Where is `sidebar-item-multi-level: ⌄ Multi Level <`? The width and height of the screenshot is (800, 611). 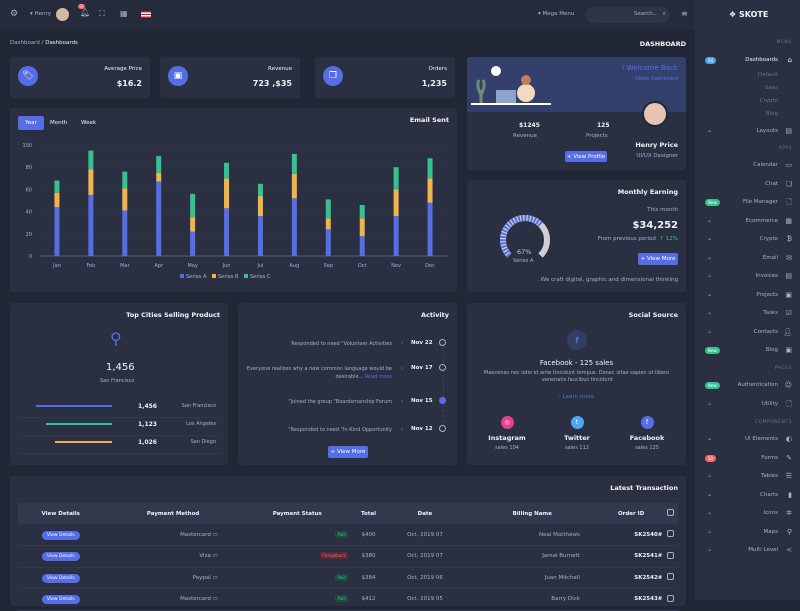
sidebar-item-multi-level: ⌄ Multi Level < is located at coordinates (747, 551).